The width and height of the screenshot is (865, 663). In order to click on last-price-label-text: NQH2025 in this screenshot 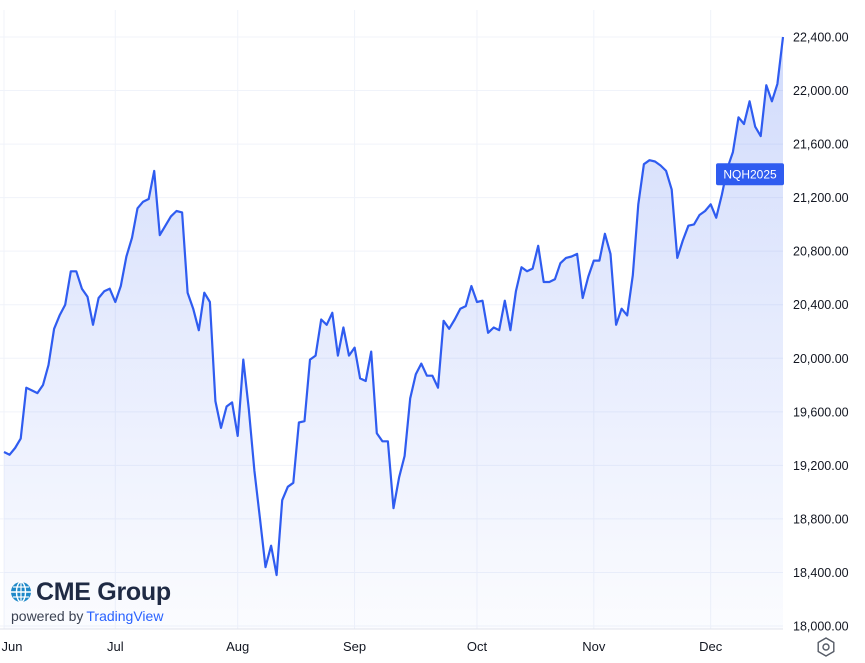, I will do `click(750, 175)`.